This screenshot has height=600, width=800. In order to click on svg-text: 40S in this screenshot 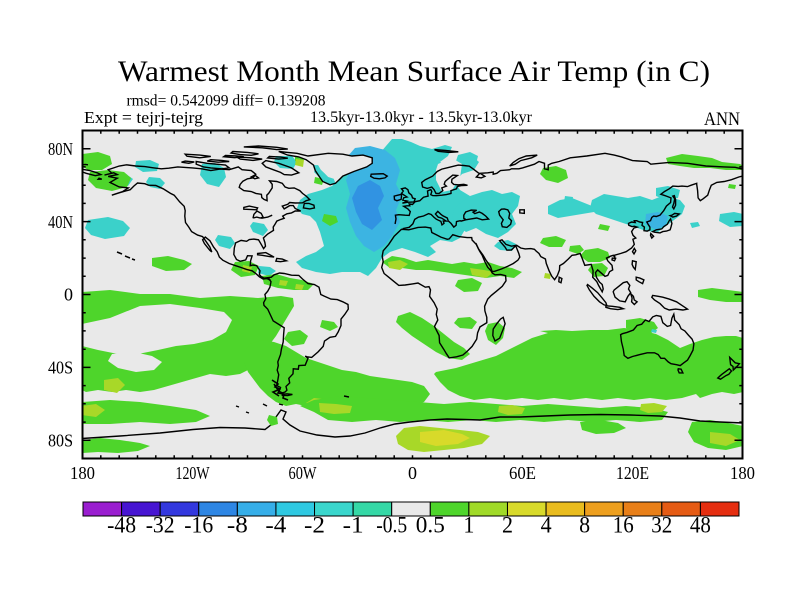, I will do `click(60, 368)`.